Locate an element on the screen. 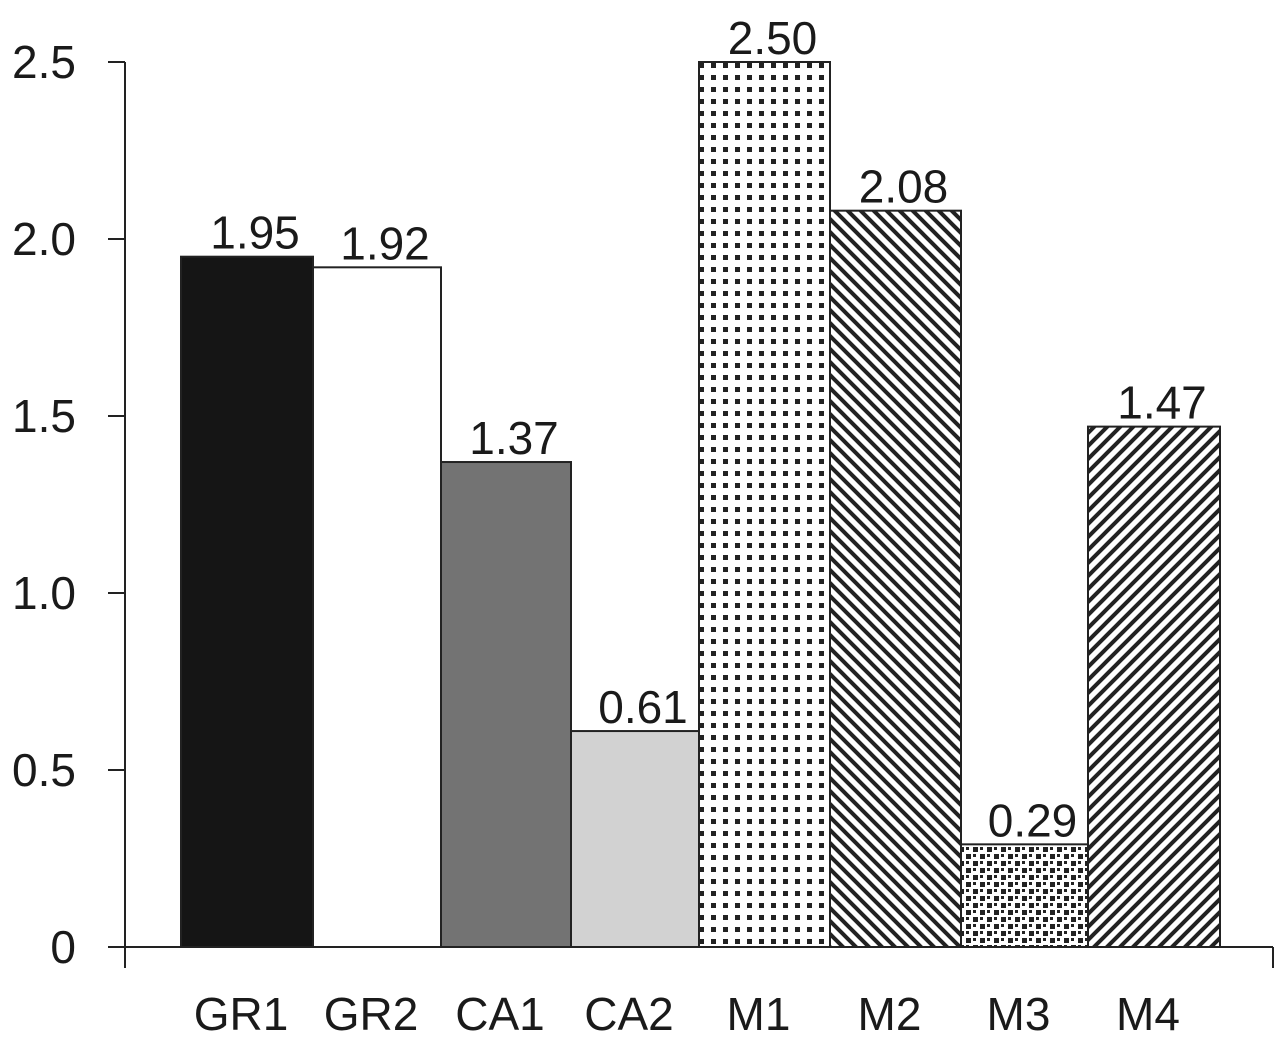  bar-m2 is located at coordinates (895, 578).